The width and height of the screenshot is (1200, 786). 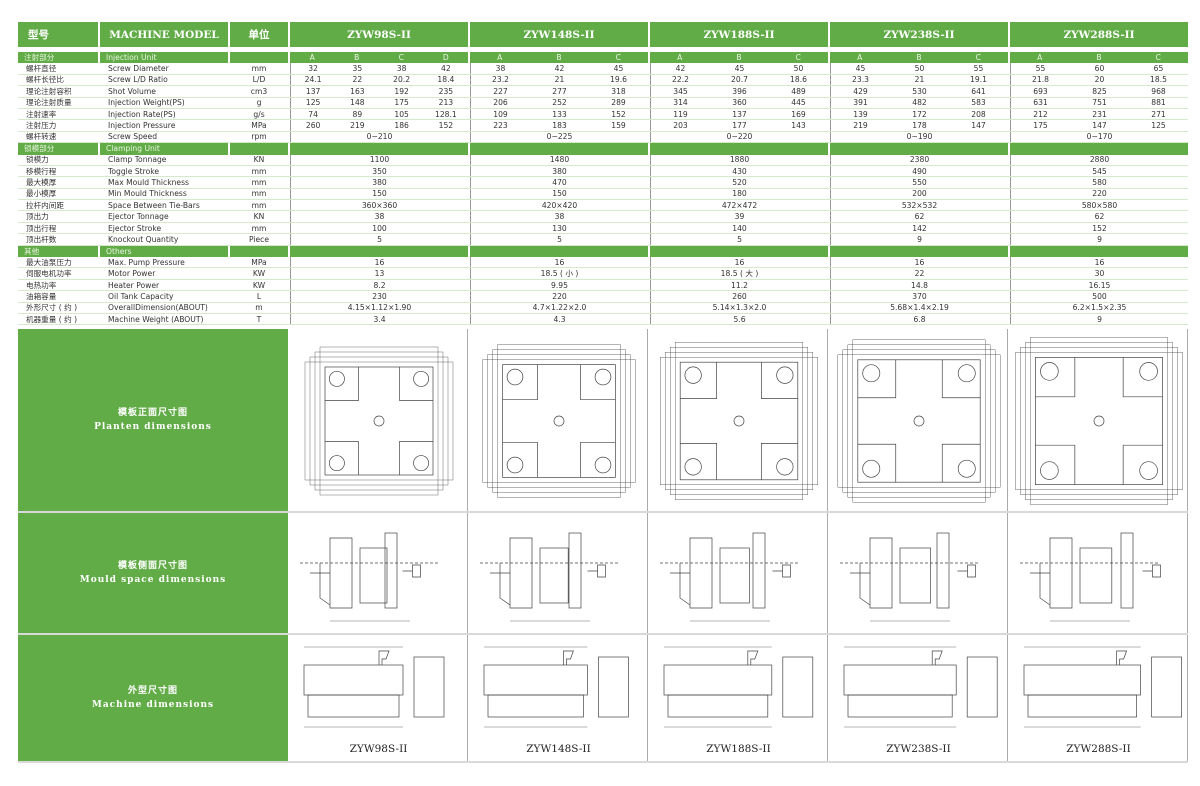 I want to click on drawing-cell, so click(x=559, y=573).